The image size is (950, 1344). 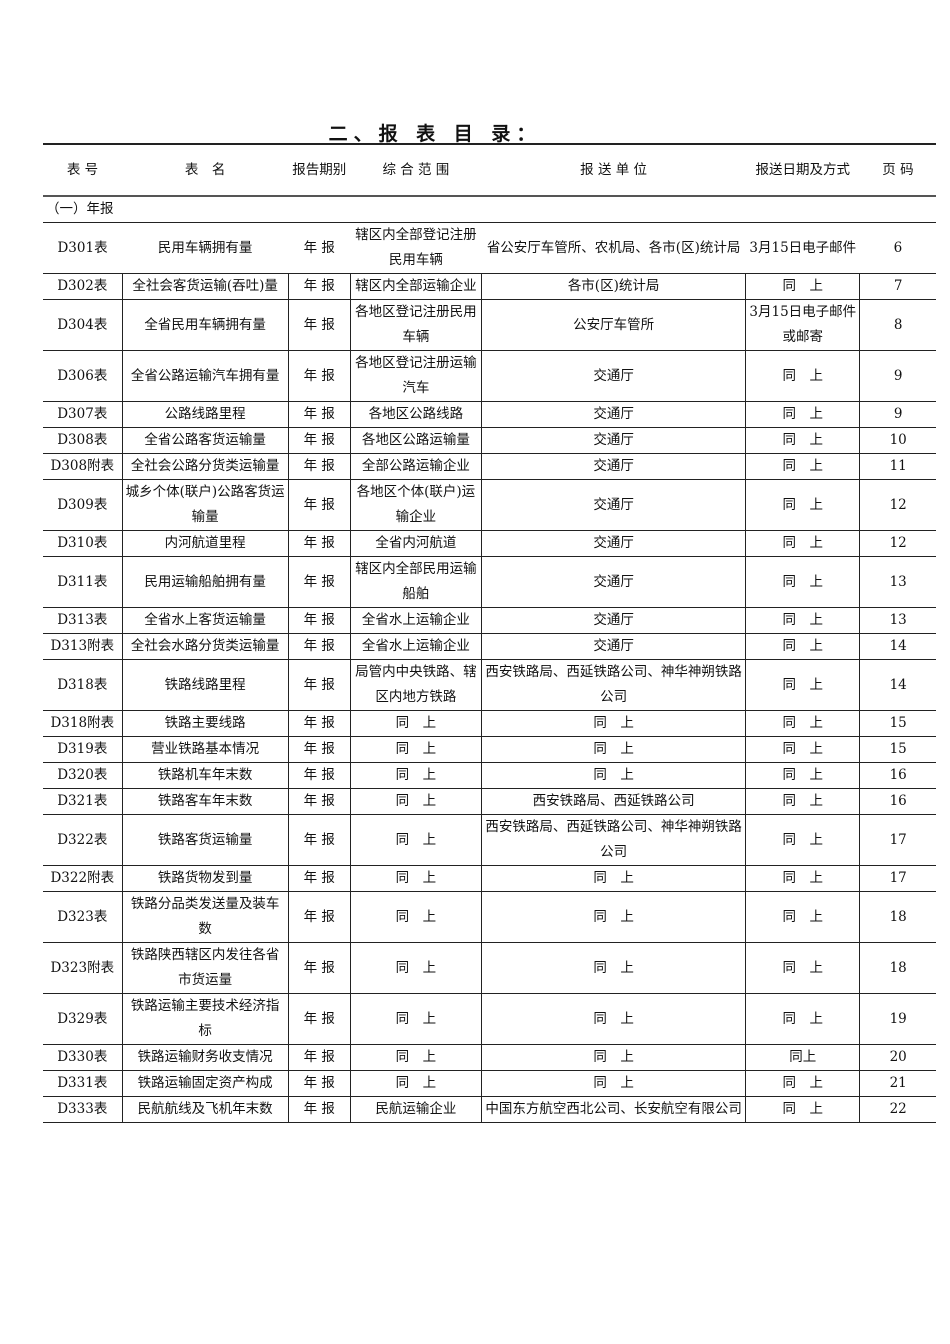 I want to click on cell-table-no: D304表, so click(x=83, y=325).